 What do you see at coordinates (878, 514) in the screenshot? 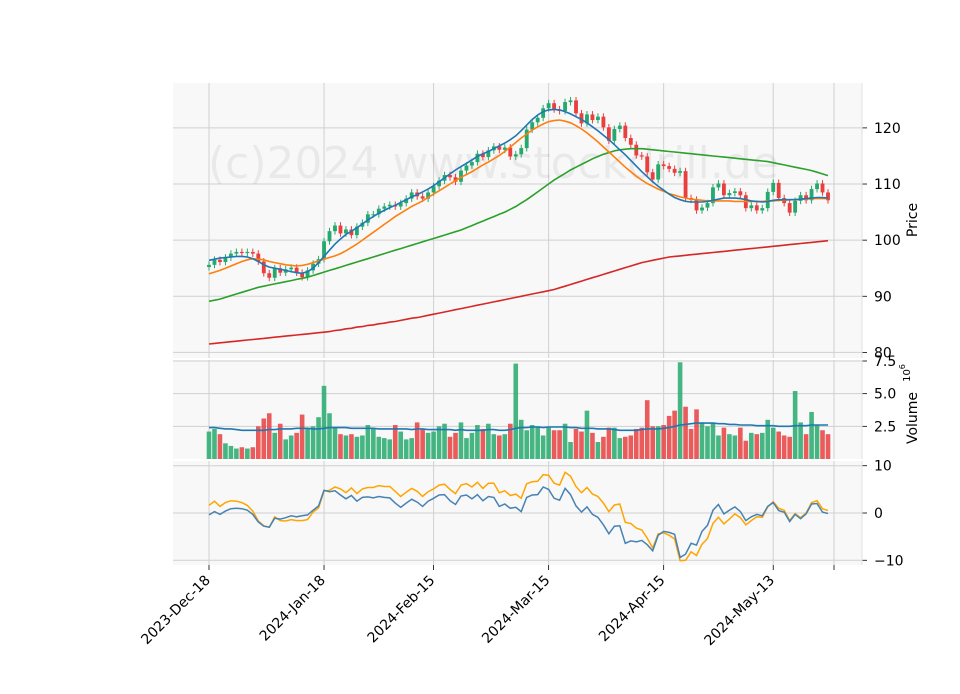
I see `osc-y-tick-label: 0` at bounding box center [878, 514].